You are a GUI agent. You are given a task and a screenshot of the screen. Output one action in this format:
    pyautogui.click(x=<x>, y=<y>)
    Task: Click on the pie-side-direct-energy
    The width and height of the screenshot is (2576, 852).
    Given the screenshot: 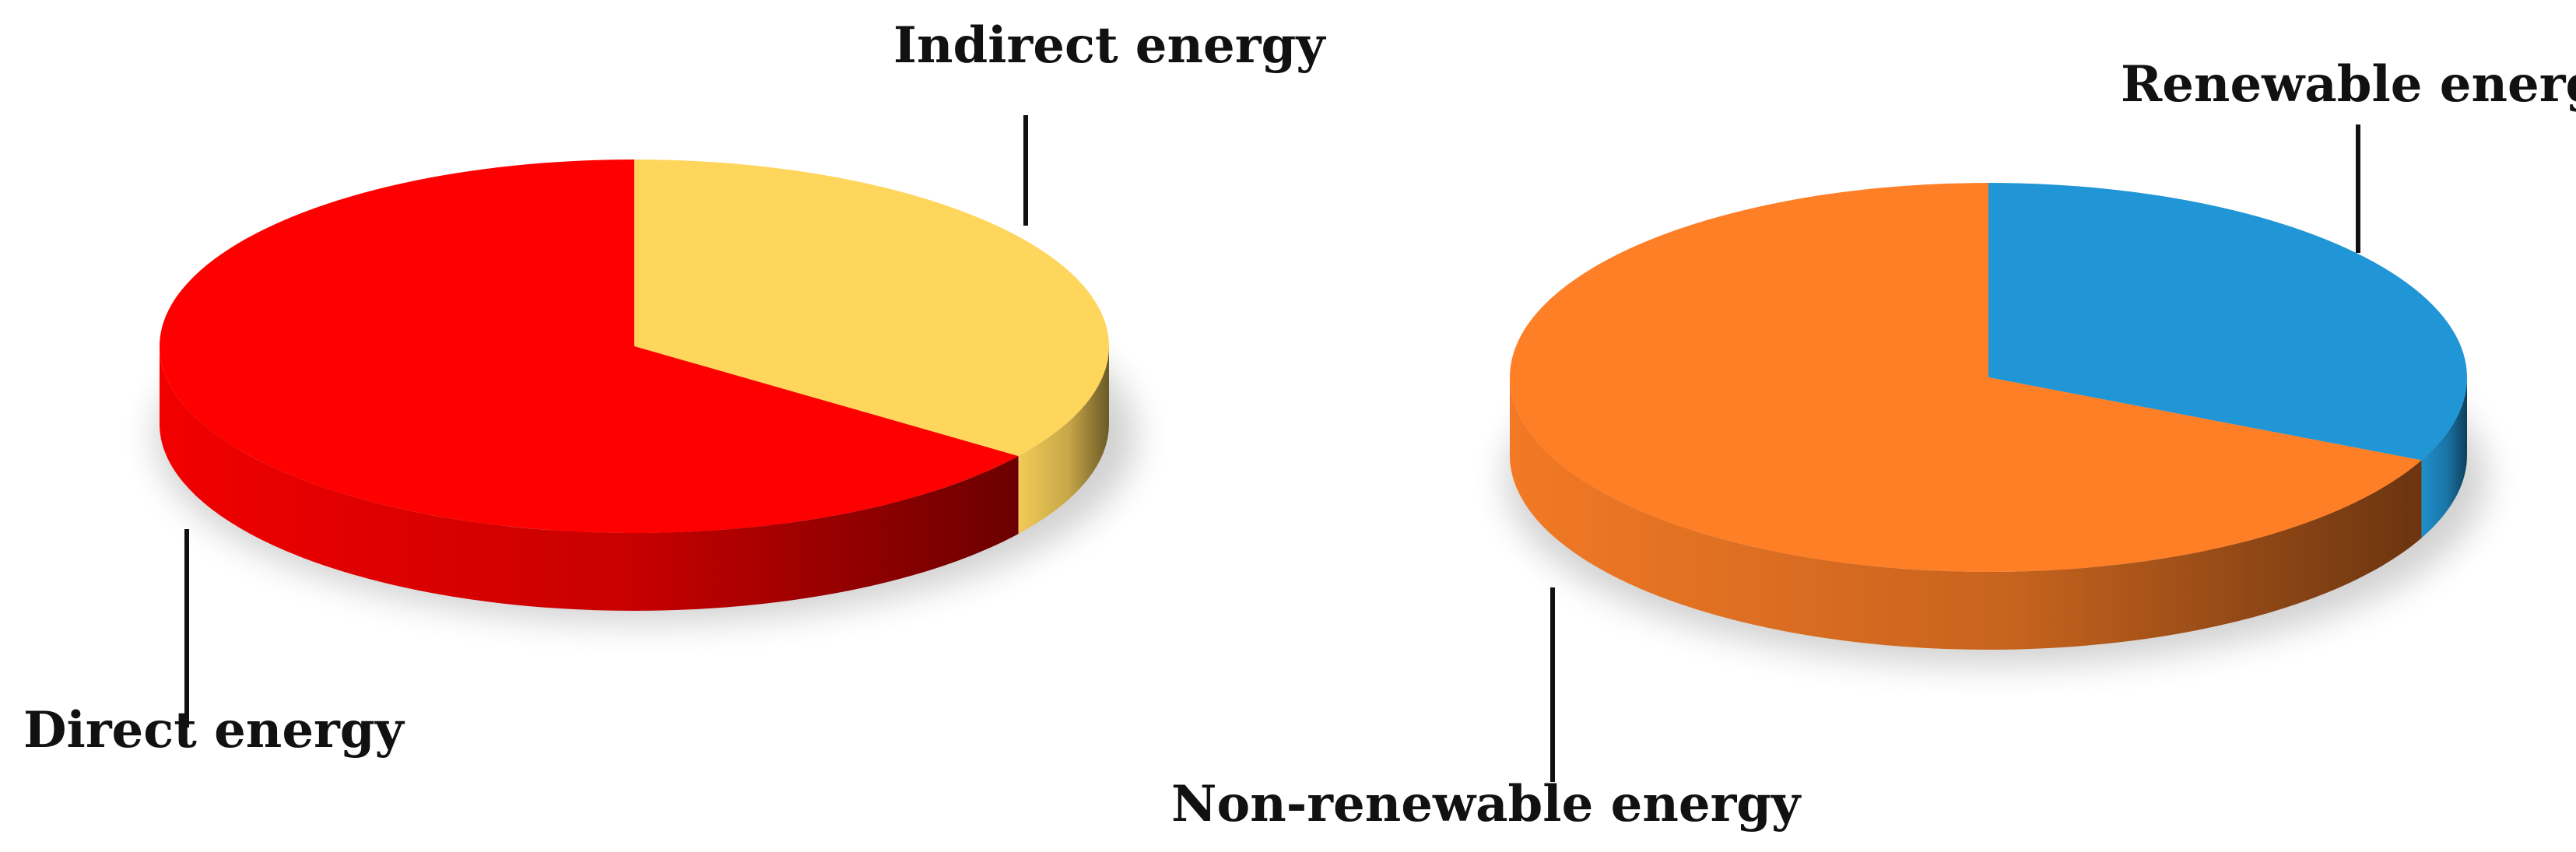 What is the action you would take?
    pyautogui.click(x=590, y=478)
    